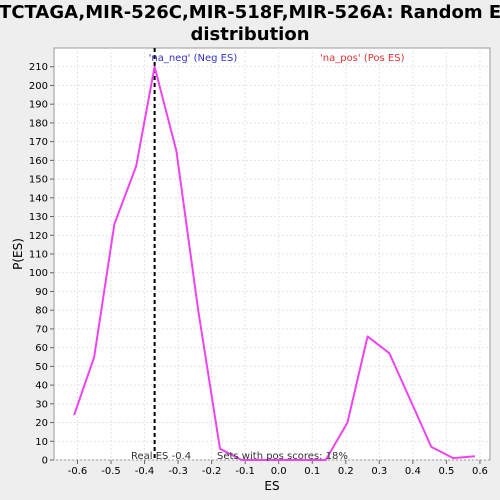 The height and width of the screenshot is (500, 500). Describe the element at coordinates (41, 386) in the screenshot. I see `y-tick-label: 40` at that location.